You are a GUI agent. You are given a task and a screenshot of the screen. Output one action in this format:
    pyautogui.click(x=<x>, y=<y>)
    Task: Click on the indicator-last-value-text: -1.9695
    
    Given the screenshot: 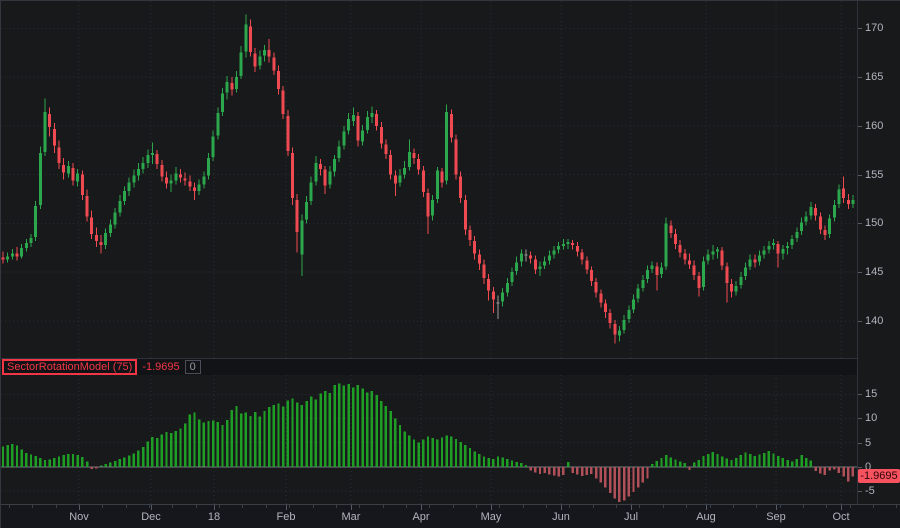 What is the action you would take?
    pyautogui.click(x=161, y=367)
    